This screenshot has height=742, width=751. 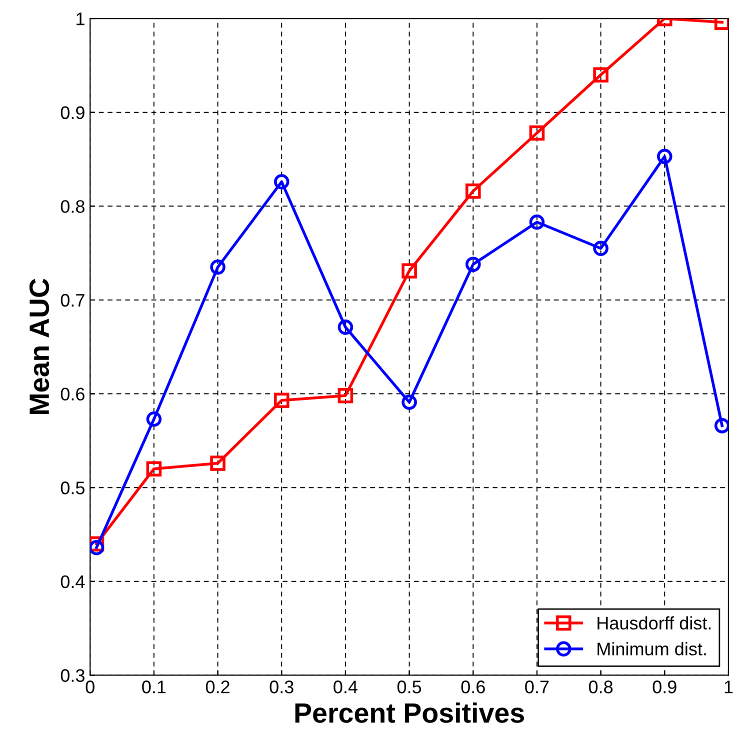 I want to click on y-tick-label: 0.6, so click(x=72, y=394).